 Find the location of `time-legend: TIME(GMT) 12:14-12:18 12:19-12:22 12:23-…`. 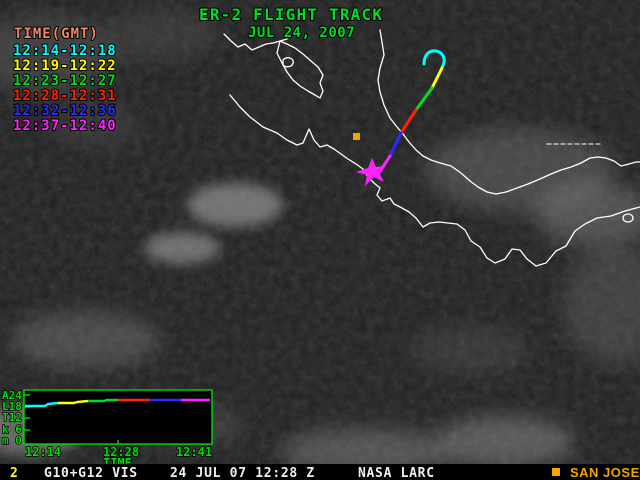

time-legend: TIME(GMT) 12:14-12:18 12:19-12:22 12:23-… is located at coordinates (64, 80).